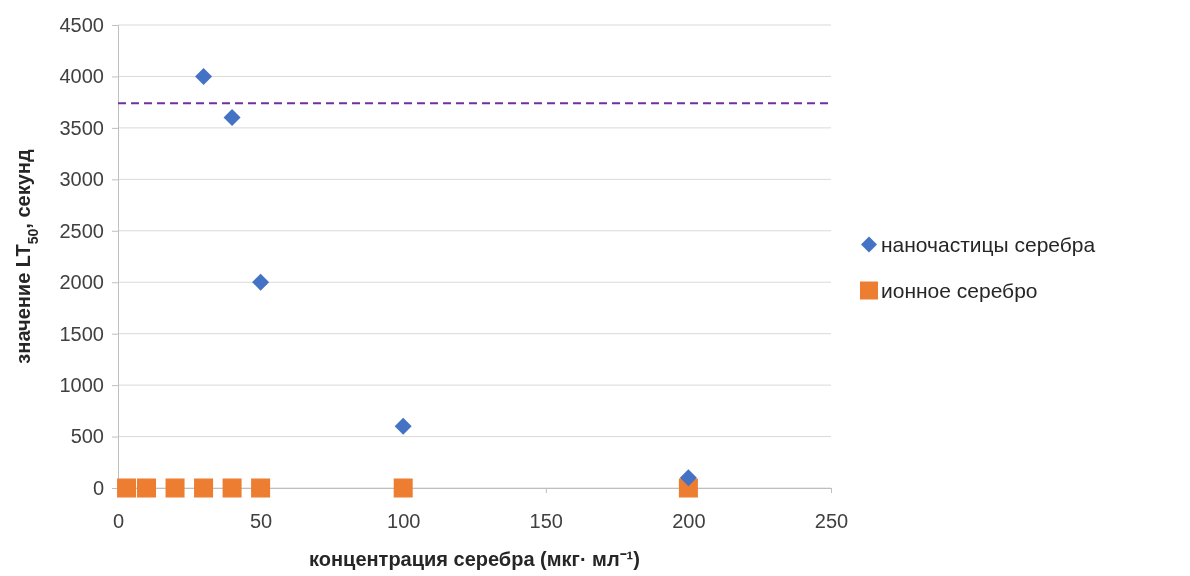 Image resolution: width=1190 pixels, height=576 pixels. What do you see at coordinates (81, 385) in the screenshot?
I see `y-tick-label: 1000` at bounding box center [81, 385].